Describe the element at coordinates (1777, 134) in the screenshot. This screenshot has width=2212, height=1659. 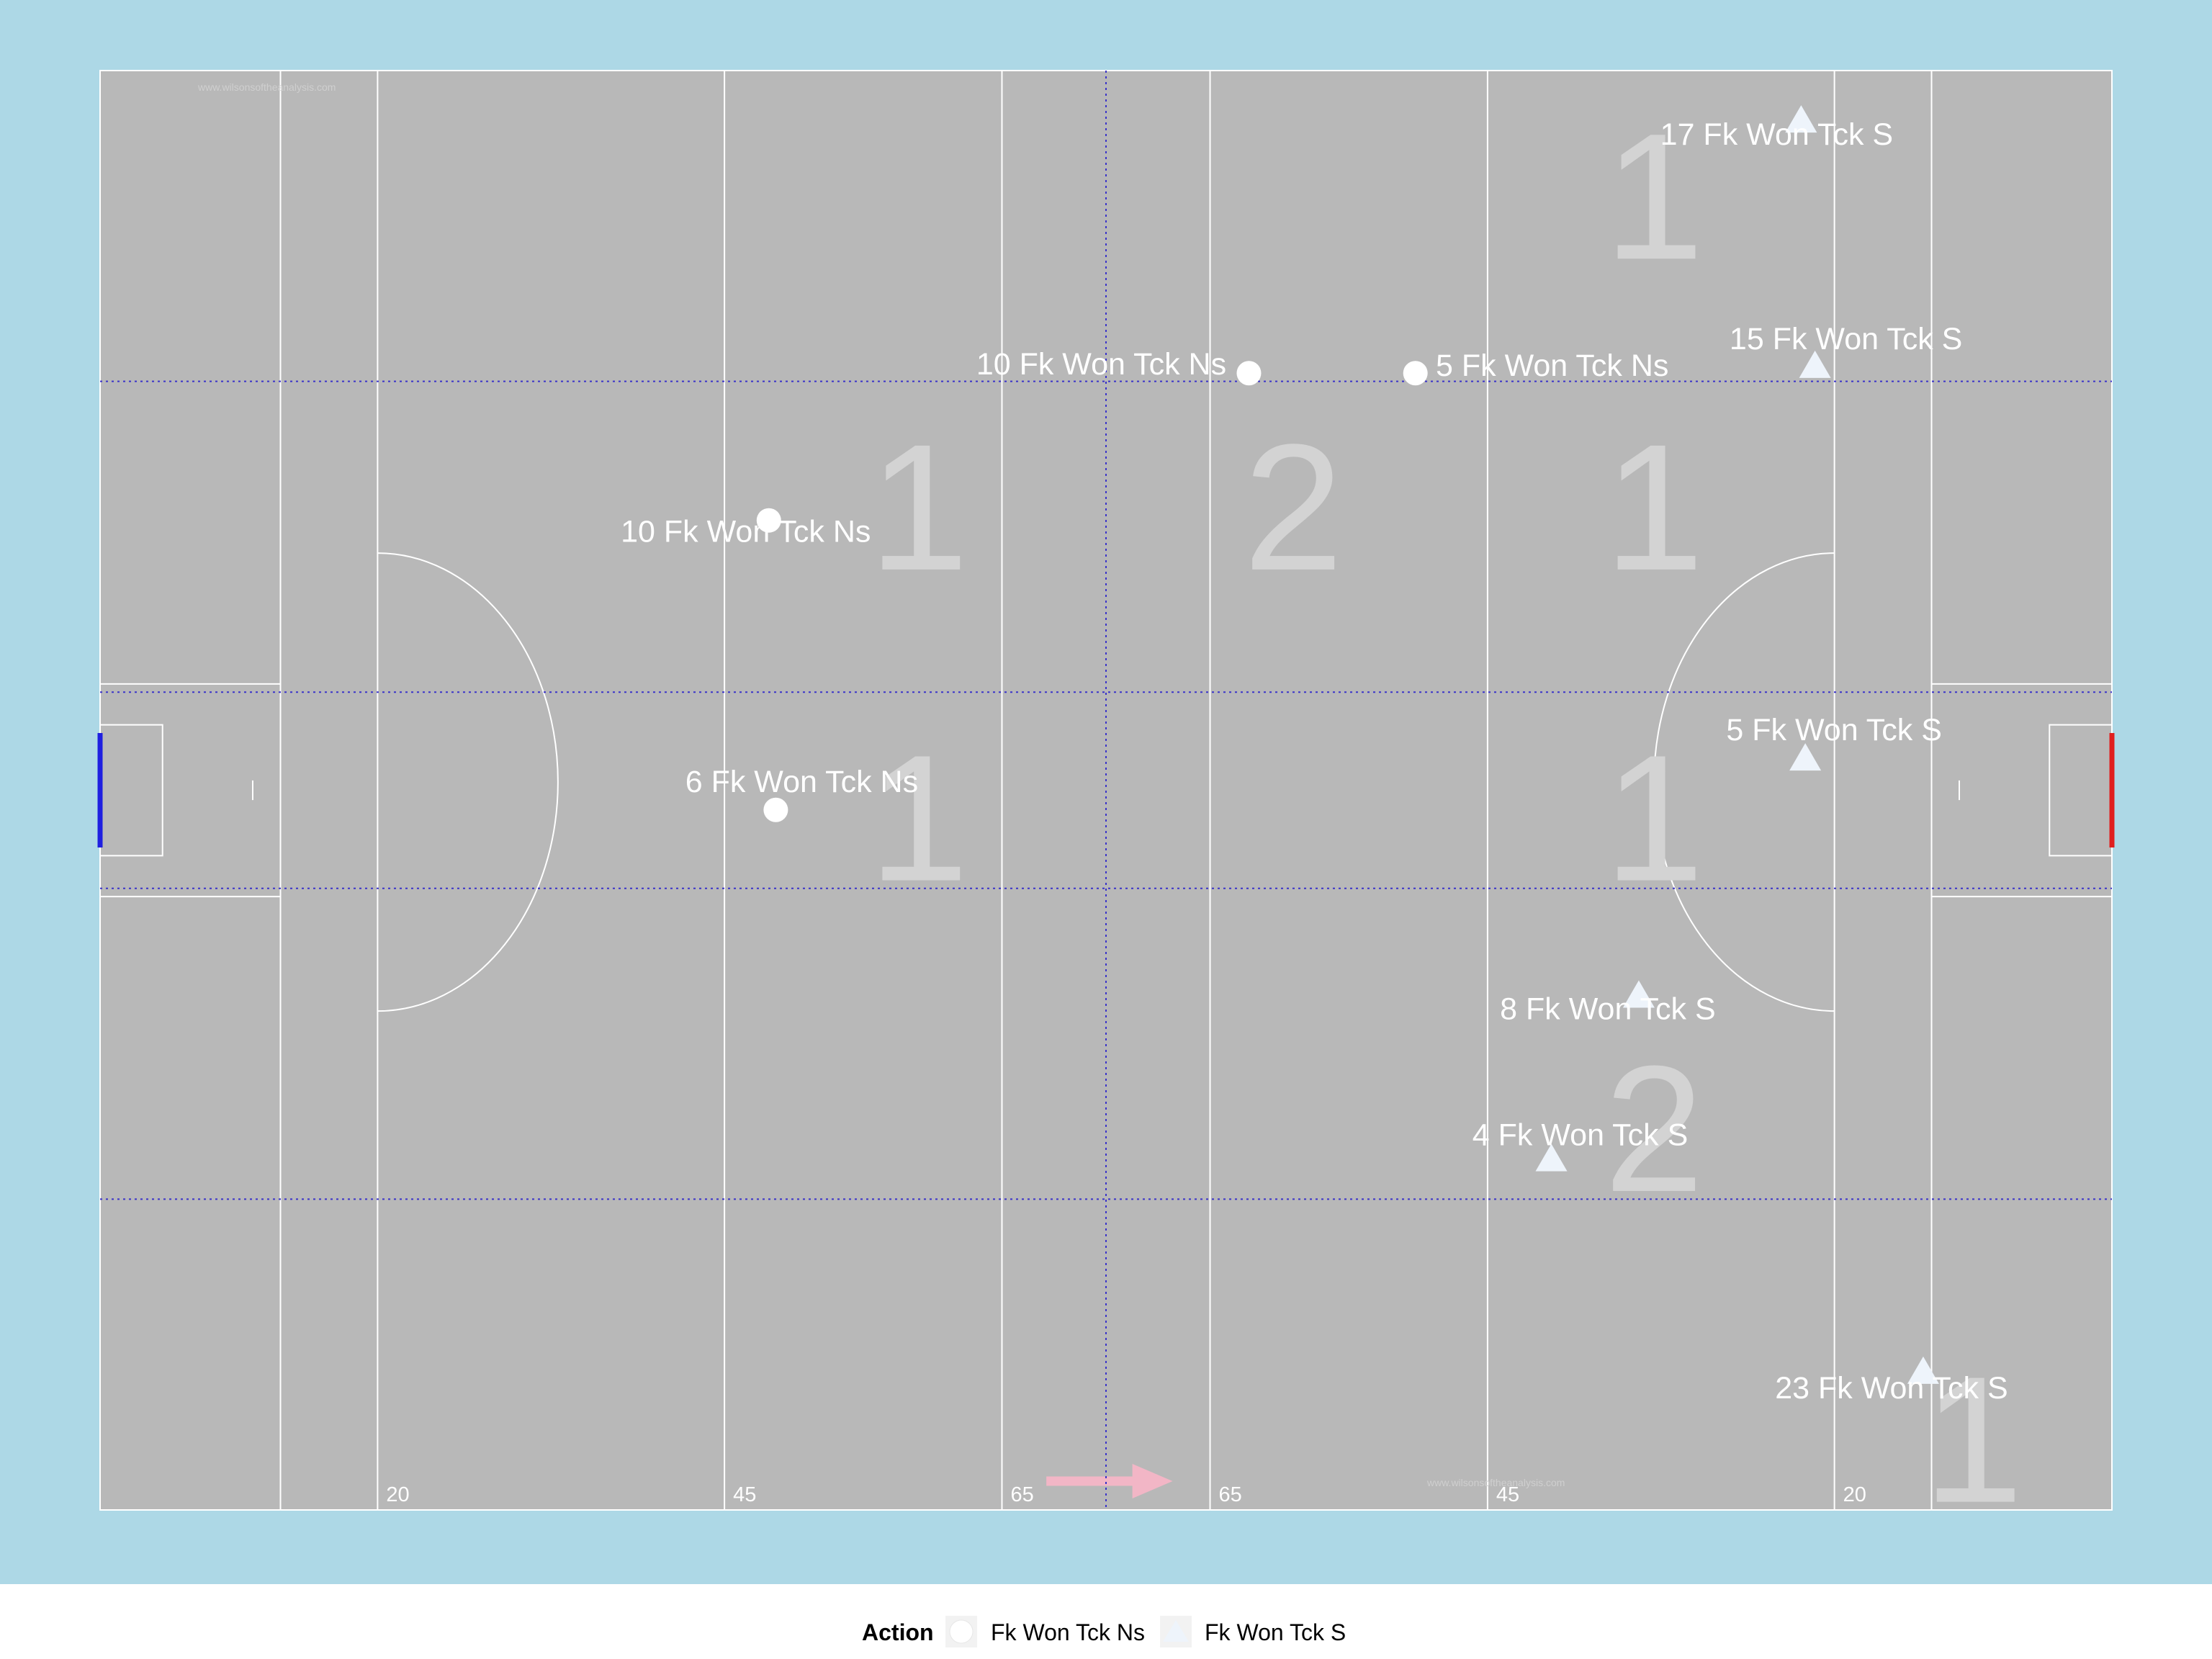
I see `point-label-s-0: 17 Fk Won Tck S` at that location.